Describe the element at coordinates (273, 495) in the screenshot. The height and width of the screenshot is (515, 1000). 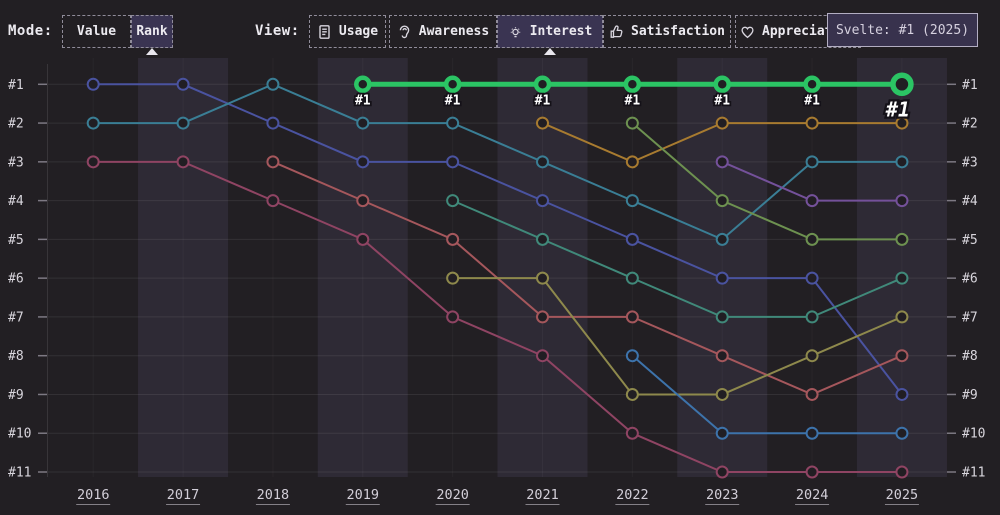
I see `year-label-2018: 2018` at that location.